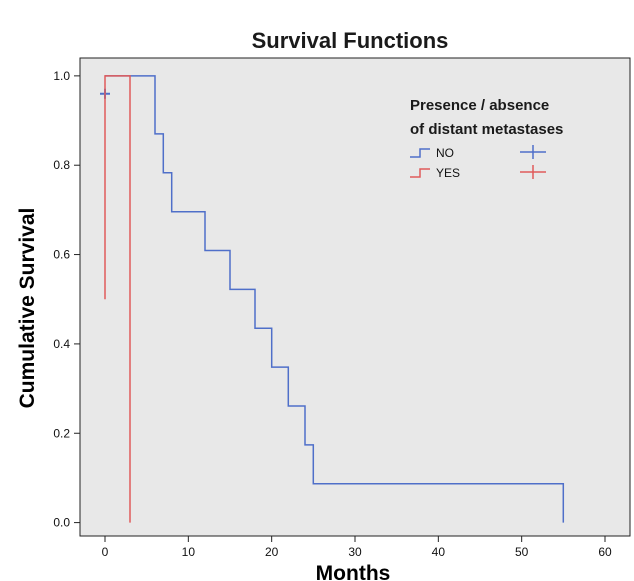  I want to click on legend-label-no: NO, so click(445, 153).